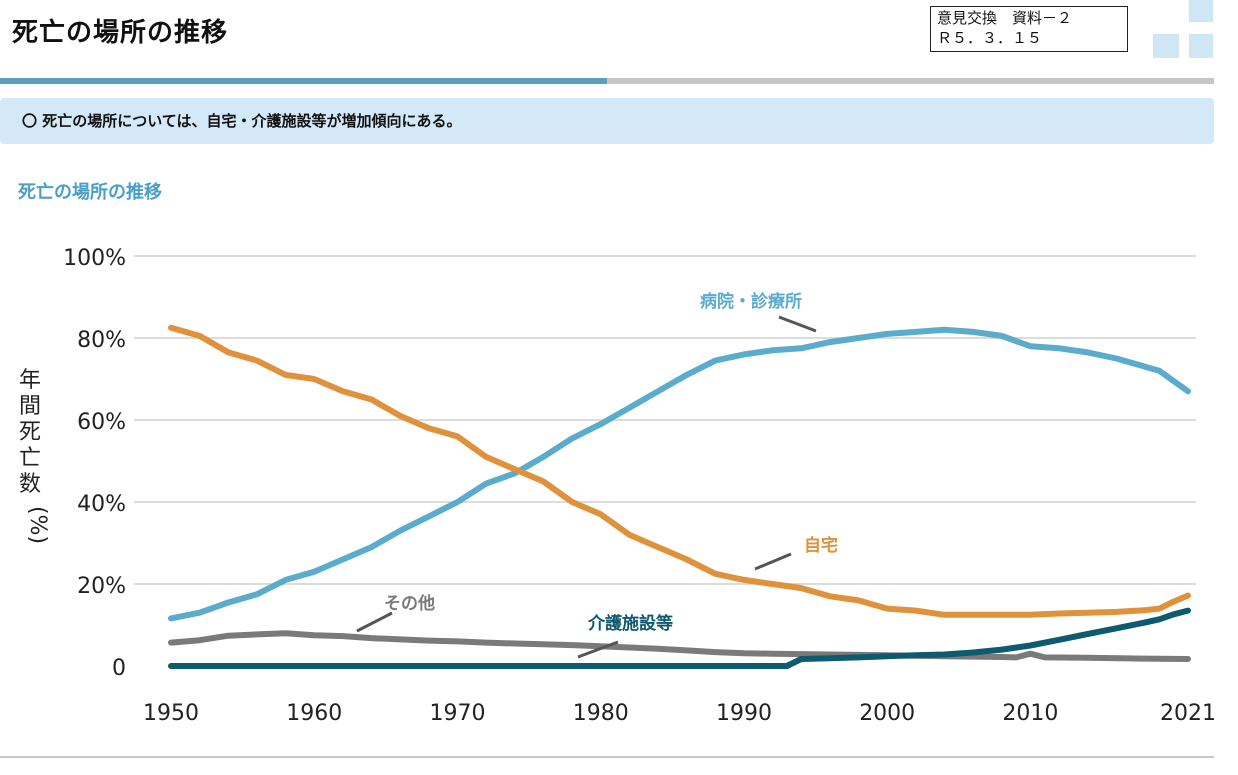 Image resolution: width=1238 pixels, height=775 pixels. What do you see at coordinates (1201, 11) in the screenshot?
I see `decorative-square-top` at bounding box center [1201, 11].